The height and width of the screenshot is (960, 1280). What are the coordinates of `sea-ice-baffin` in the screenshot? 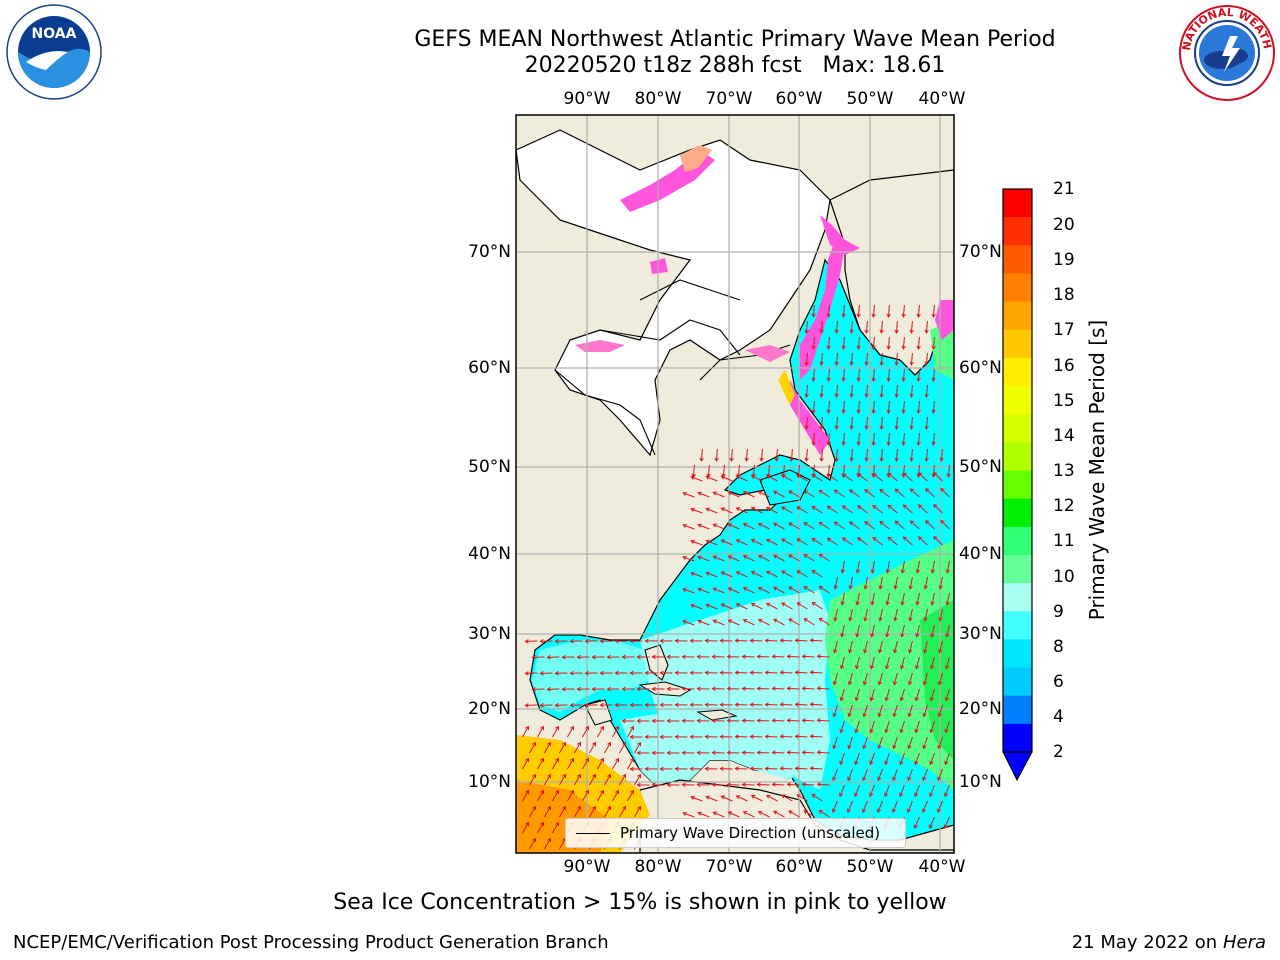 It's located at (822, 310).